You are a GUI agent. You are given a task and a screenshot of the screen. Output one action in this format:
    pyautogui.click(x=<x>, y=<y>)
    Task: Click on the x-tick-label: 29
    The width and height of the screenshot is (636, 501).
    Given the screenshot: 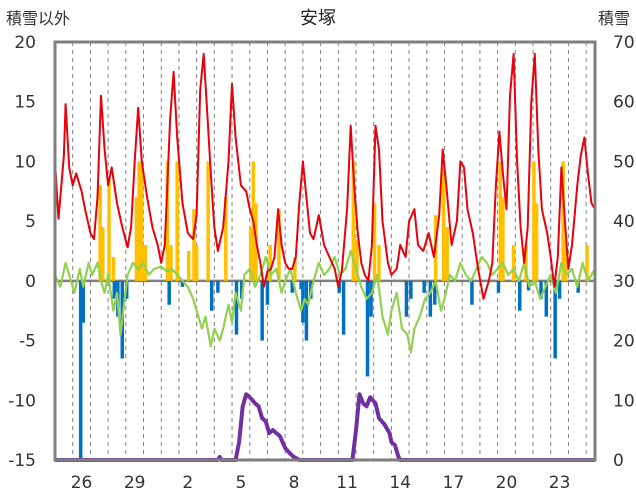 What is the action you would take?
    pyautogui.click(x=135, y=483)
    